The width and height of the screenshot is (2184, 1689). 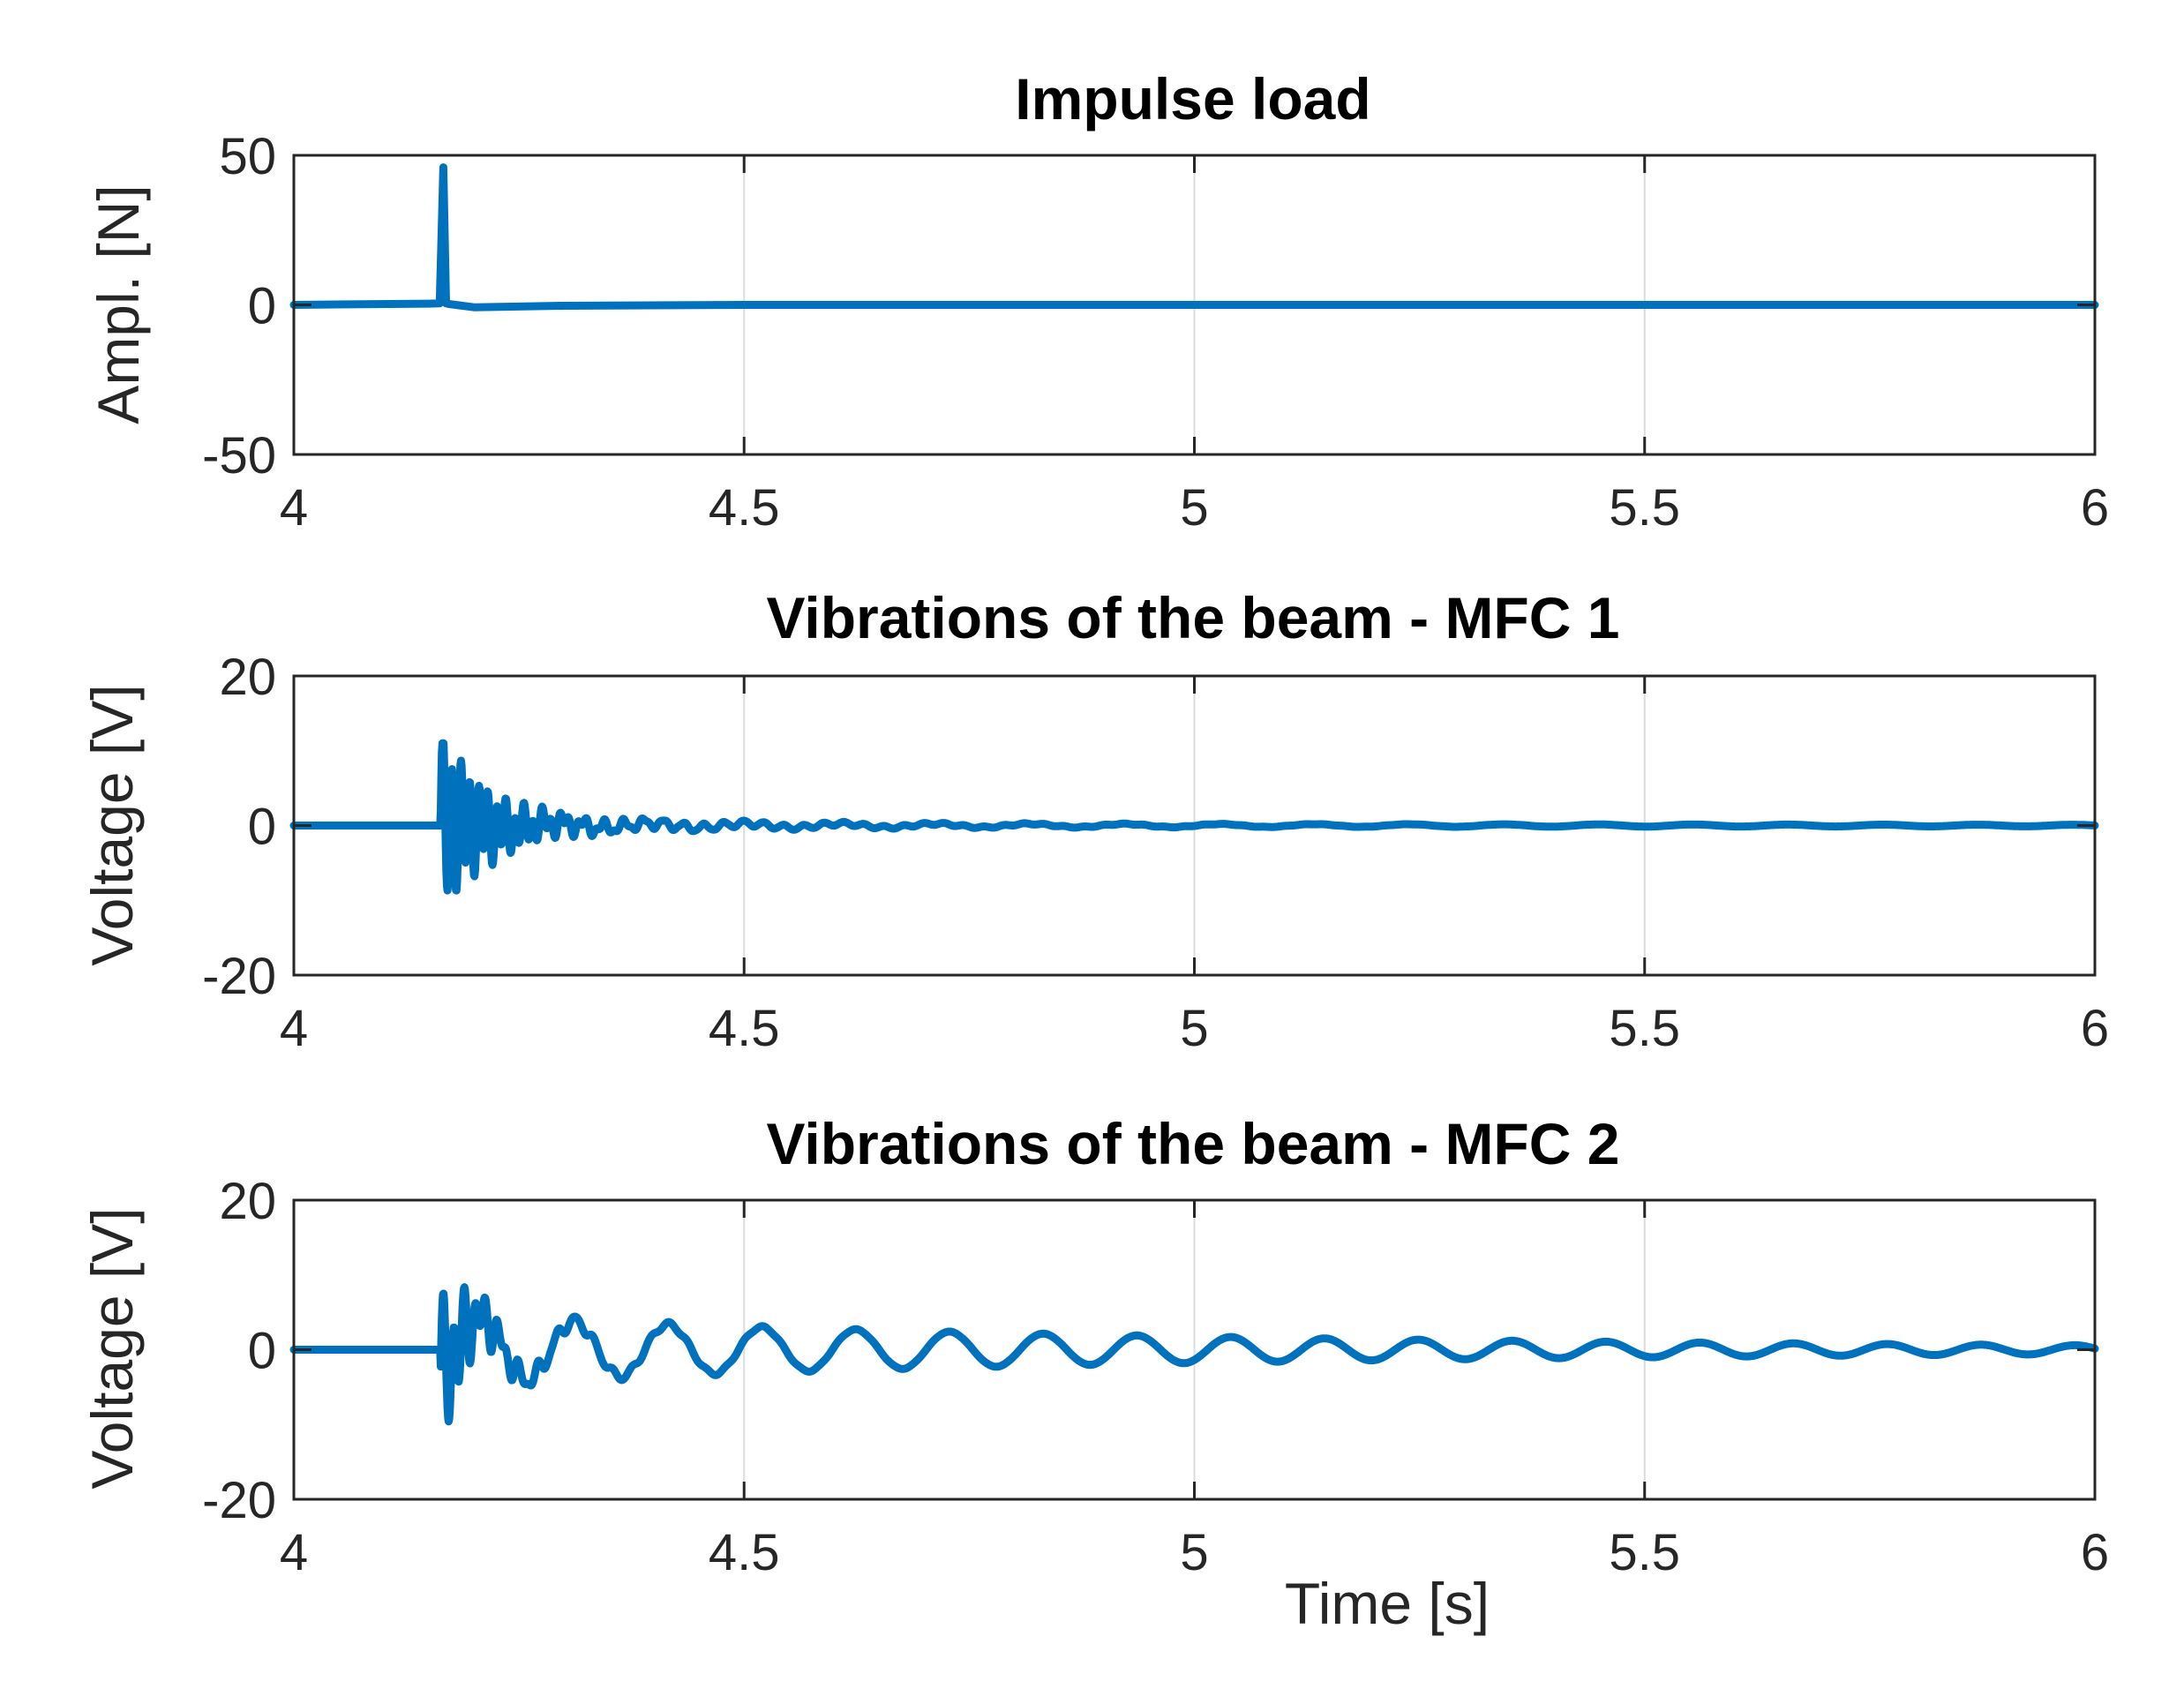 I want to click on y-tick-label: 50, so click(x=247, y=156).